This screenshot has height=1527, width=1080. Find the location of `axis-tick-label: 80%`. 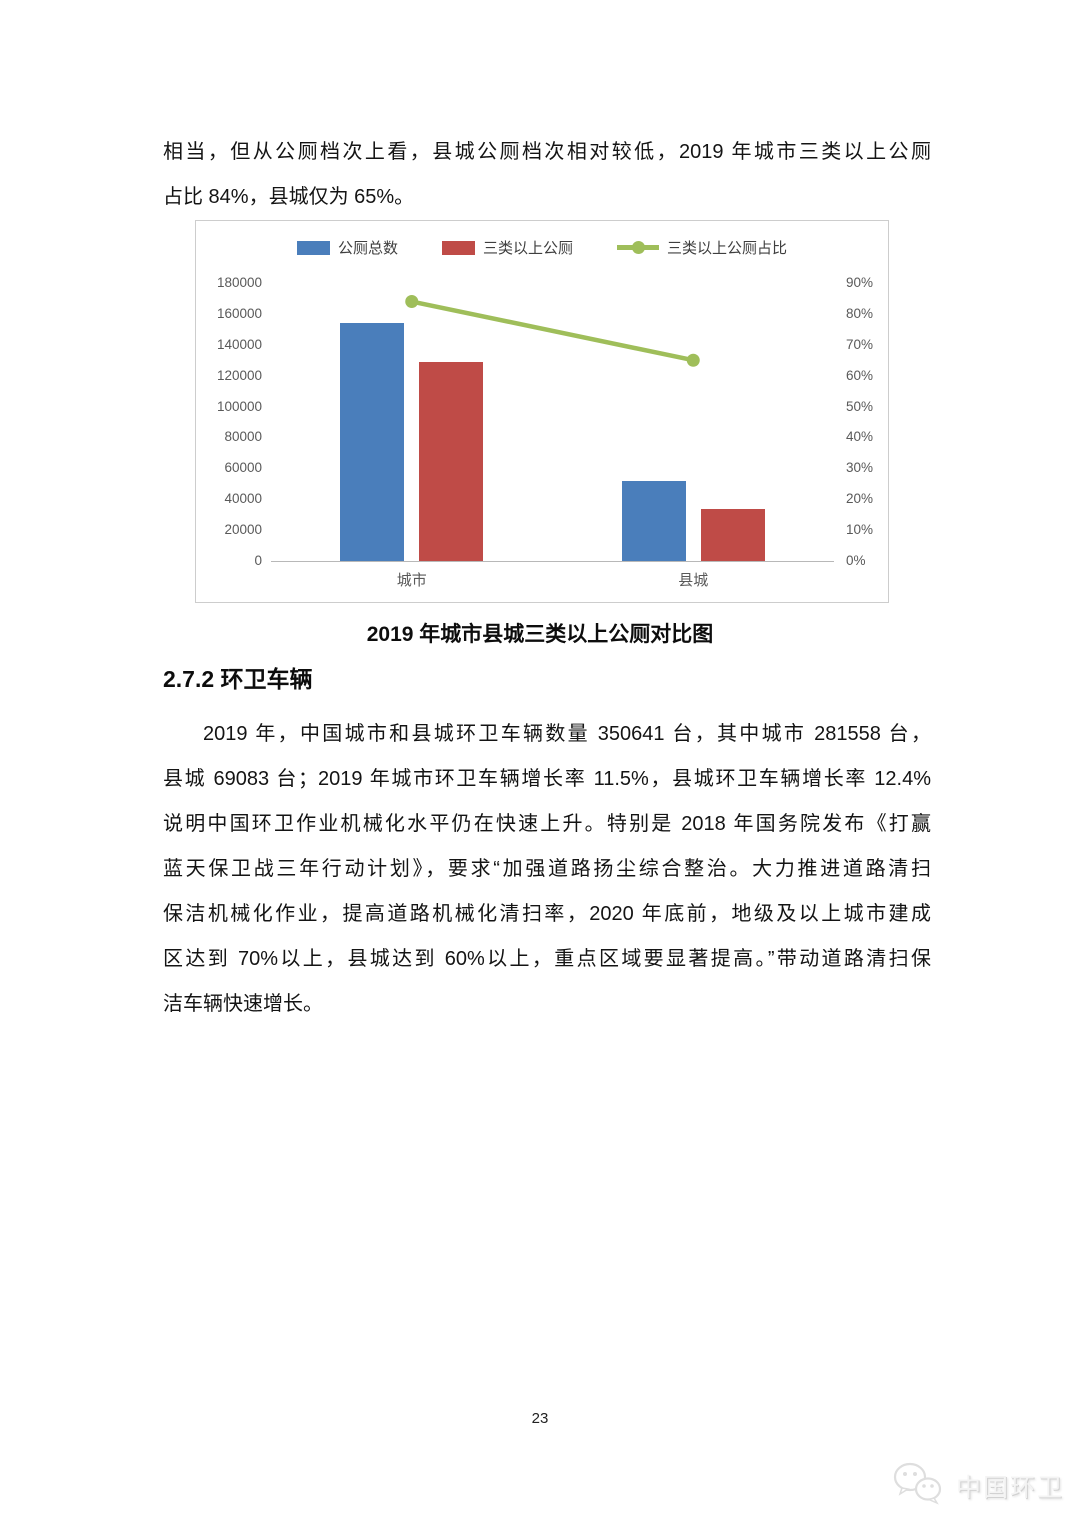

axis-tick-label: 80% is located at coordinates (860, 313).